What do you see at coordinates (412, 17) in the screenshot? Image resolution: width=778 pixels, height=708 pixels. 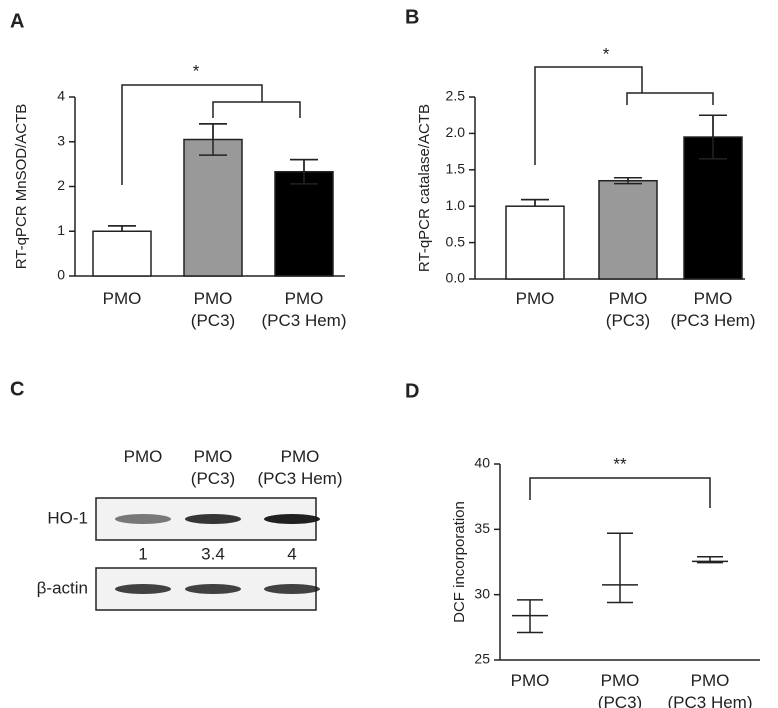 I see `panel-letter: B` at bounding box center [412, 17].